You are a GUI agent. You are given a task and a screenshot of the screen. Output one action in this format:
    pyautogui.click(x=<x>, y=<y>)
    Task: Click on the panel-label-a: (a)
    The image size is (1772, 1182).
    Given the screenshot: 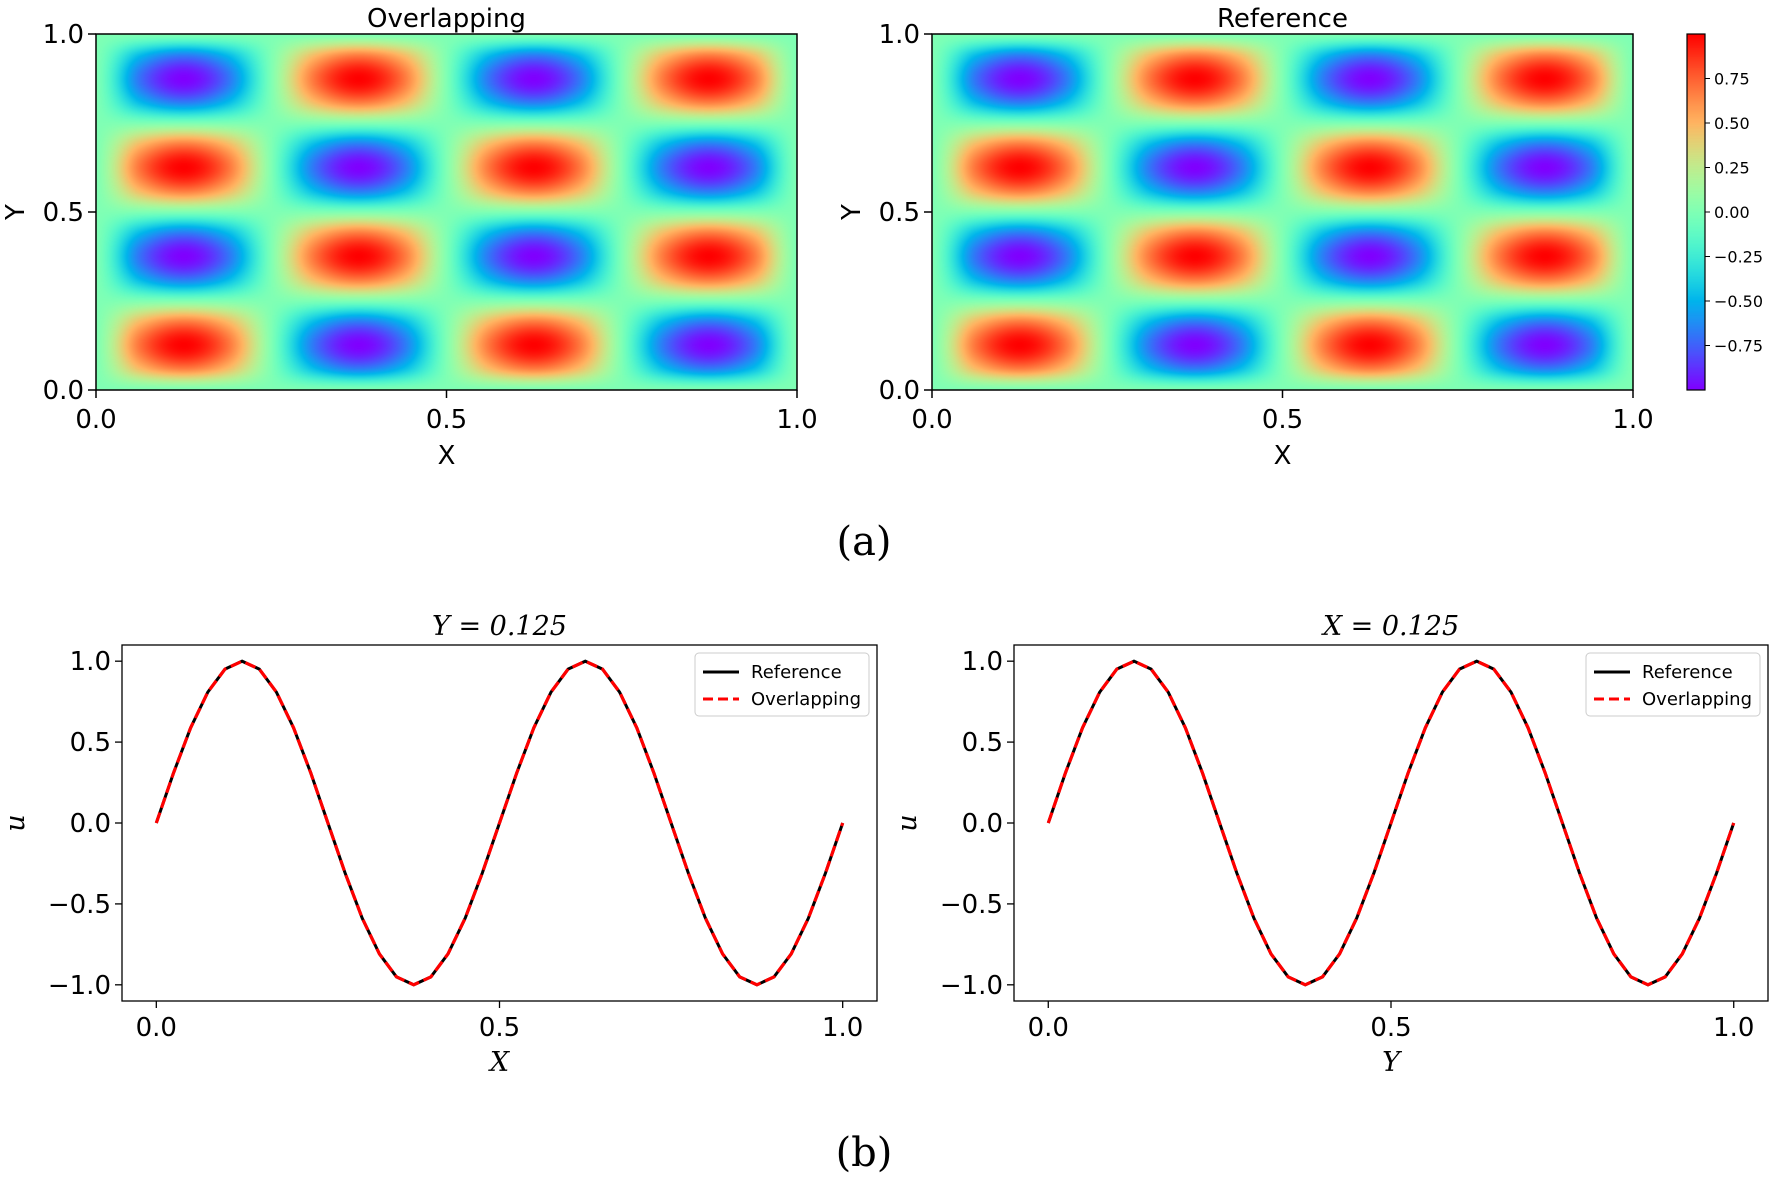 What is the action you would take?
    pyautogui.click(x=863, y=542)
    